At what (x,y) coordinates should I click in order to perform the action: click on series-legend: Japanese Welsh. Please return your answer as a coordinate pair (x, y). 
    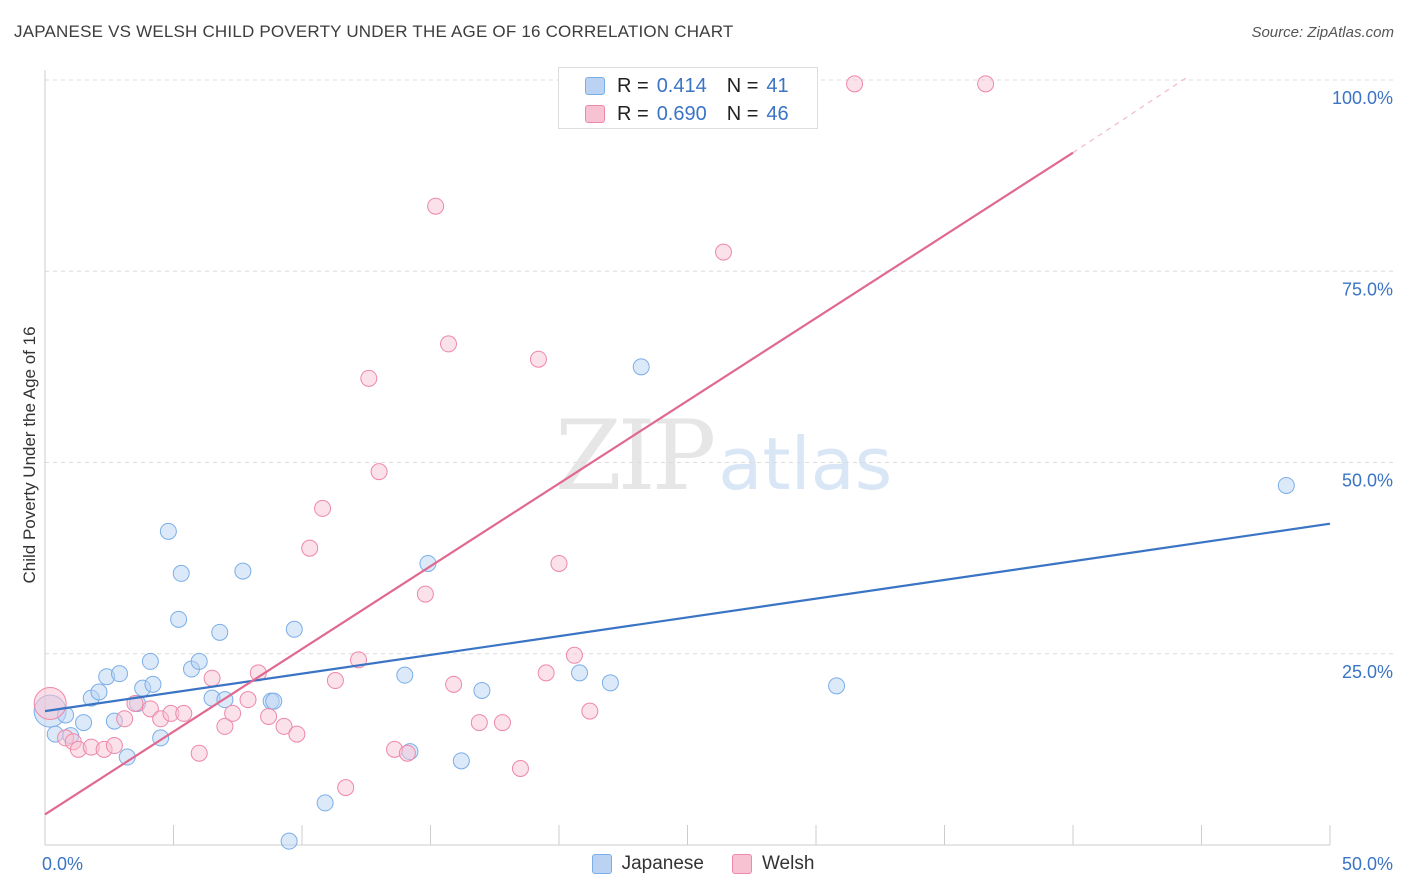
    Looking at the image, I should click on (703, 864).